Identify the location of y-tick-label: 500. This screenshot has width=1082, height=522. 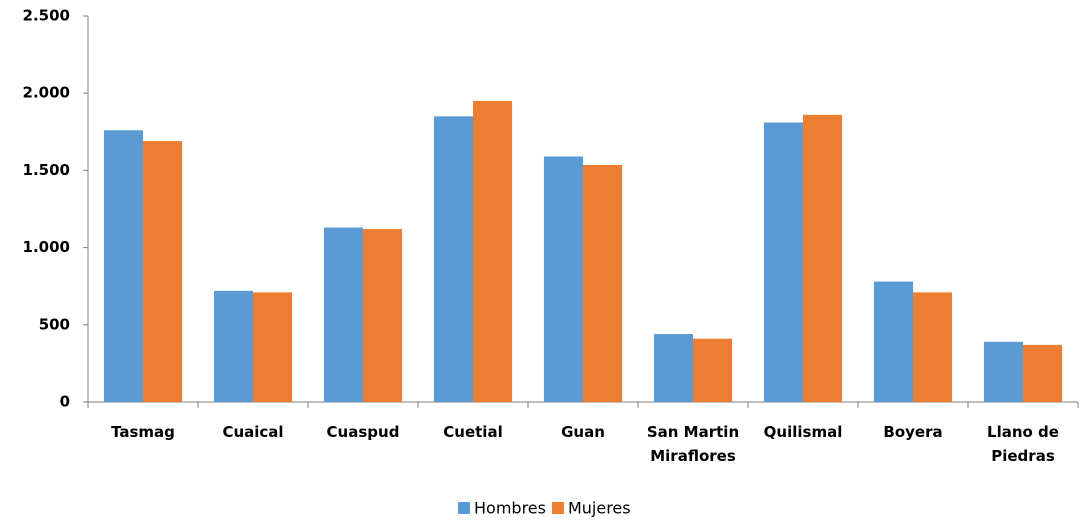
(54, 324).